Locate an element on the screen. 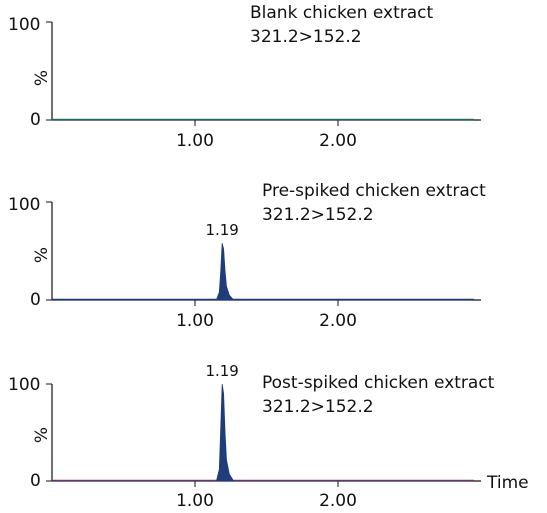  chart-title: Blank chicken extract is located at coordinates (342, 13).